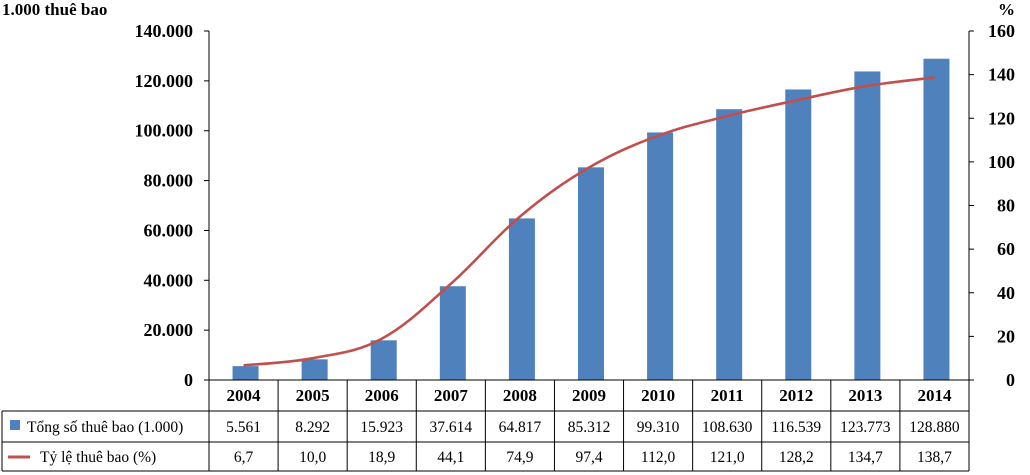 The image size is (1030, 475). I want to click on category-label-2010: 2010, so click(658, 395).